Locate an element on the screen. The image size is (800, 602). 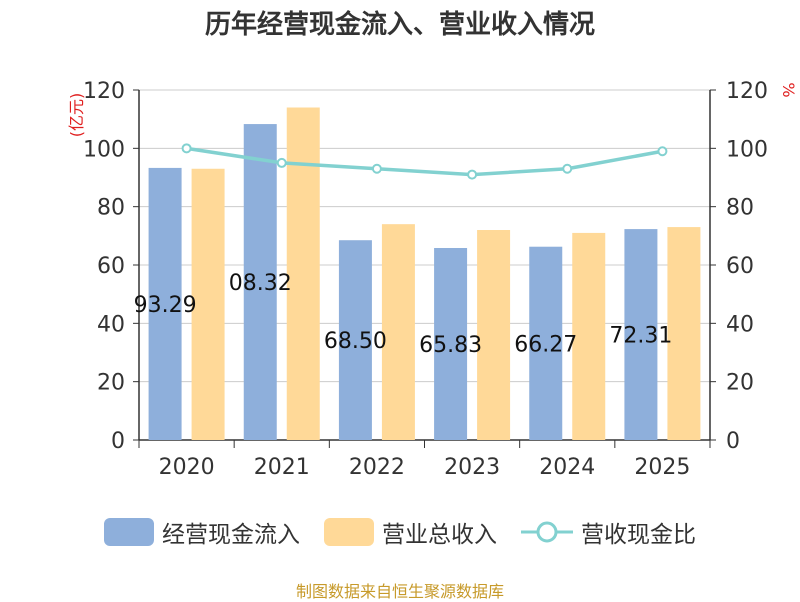
legend: 经营现金流入 营业总收入 营收现金比 is located at coordinates (400, 532).